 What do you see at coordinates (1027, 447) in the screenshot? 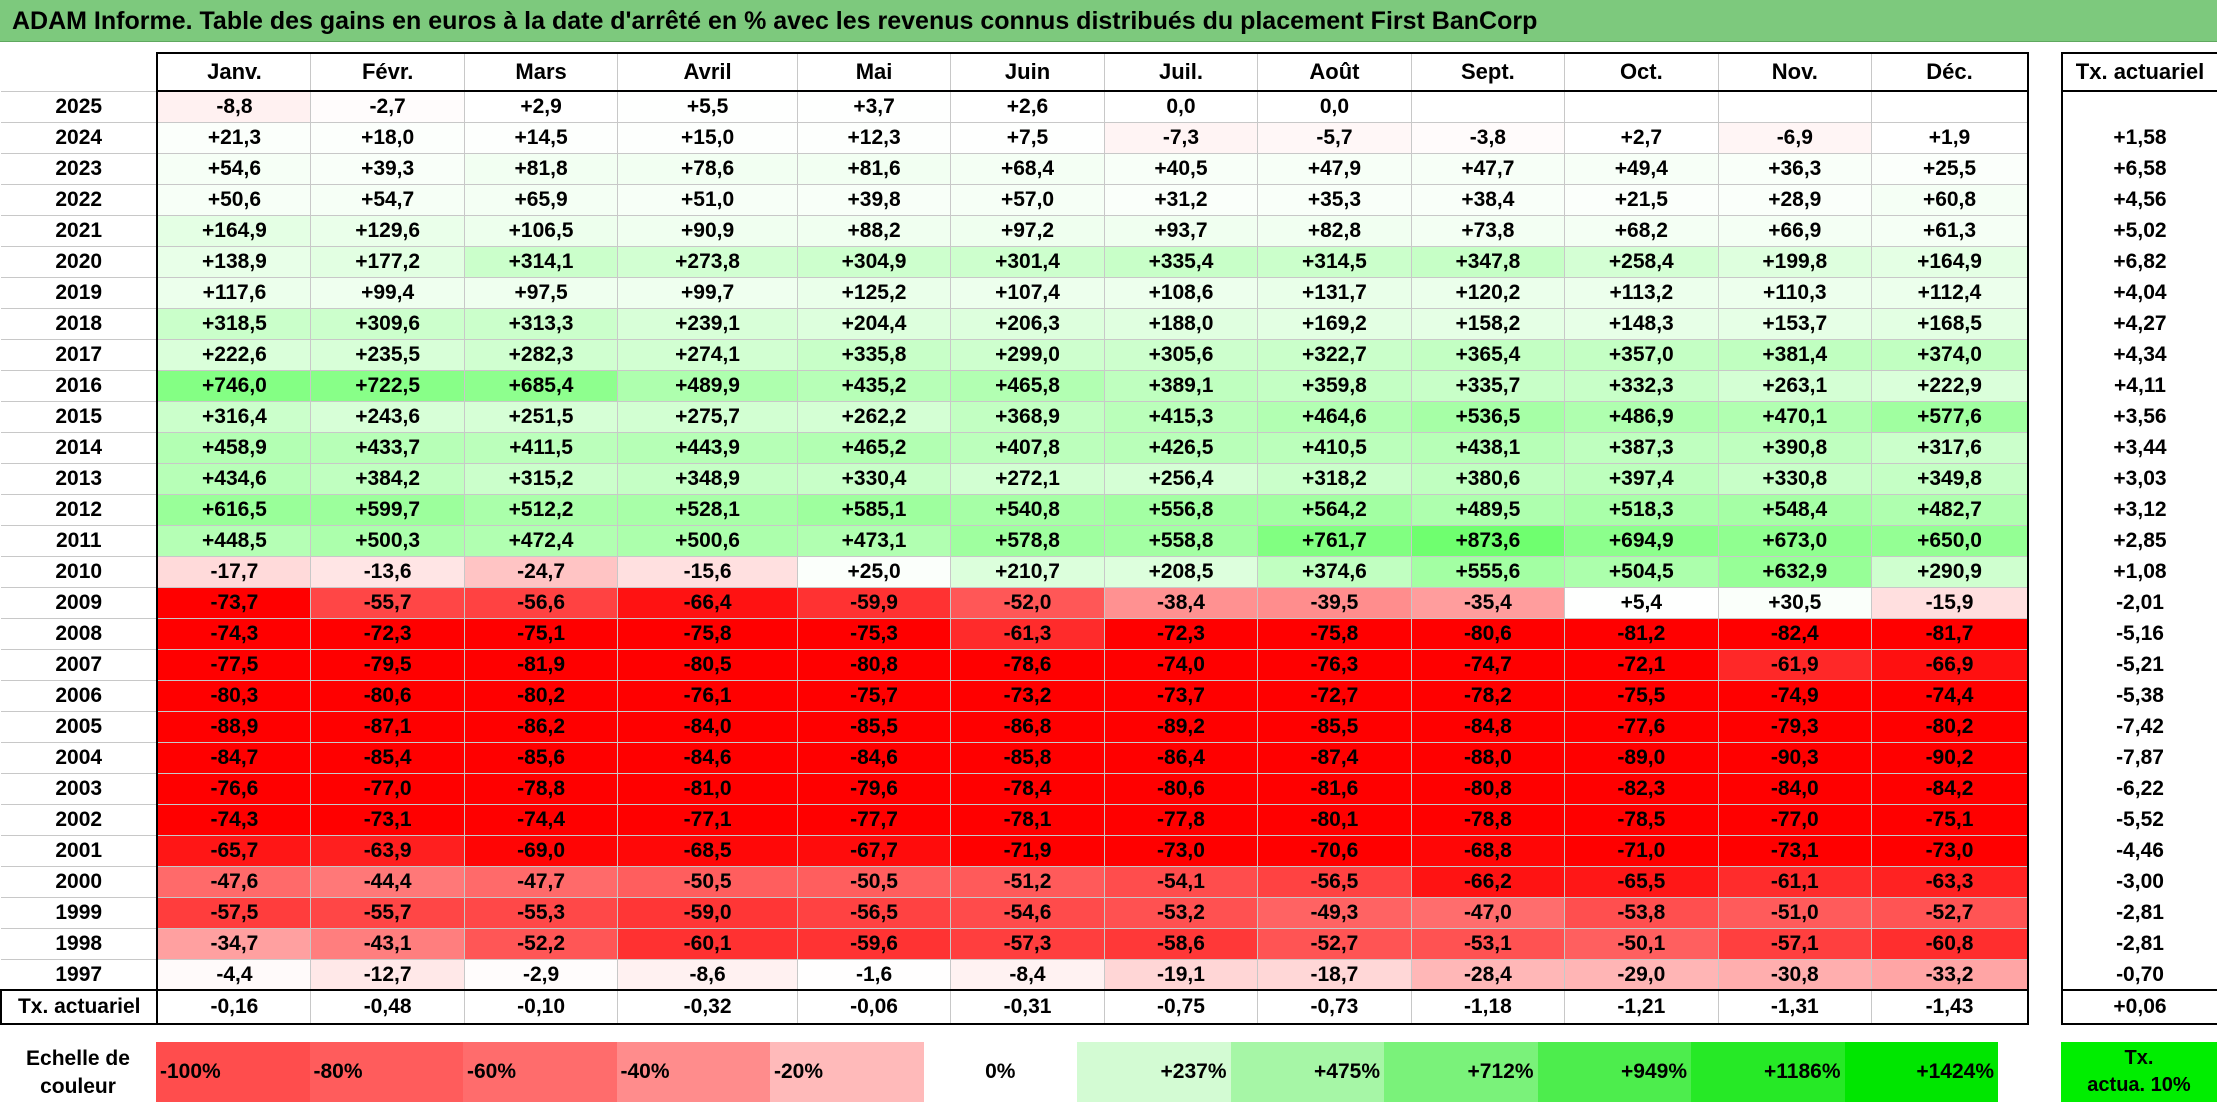
I see `gain-cell: +407,8` at bounding box center [1027, 447].